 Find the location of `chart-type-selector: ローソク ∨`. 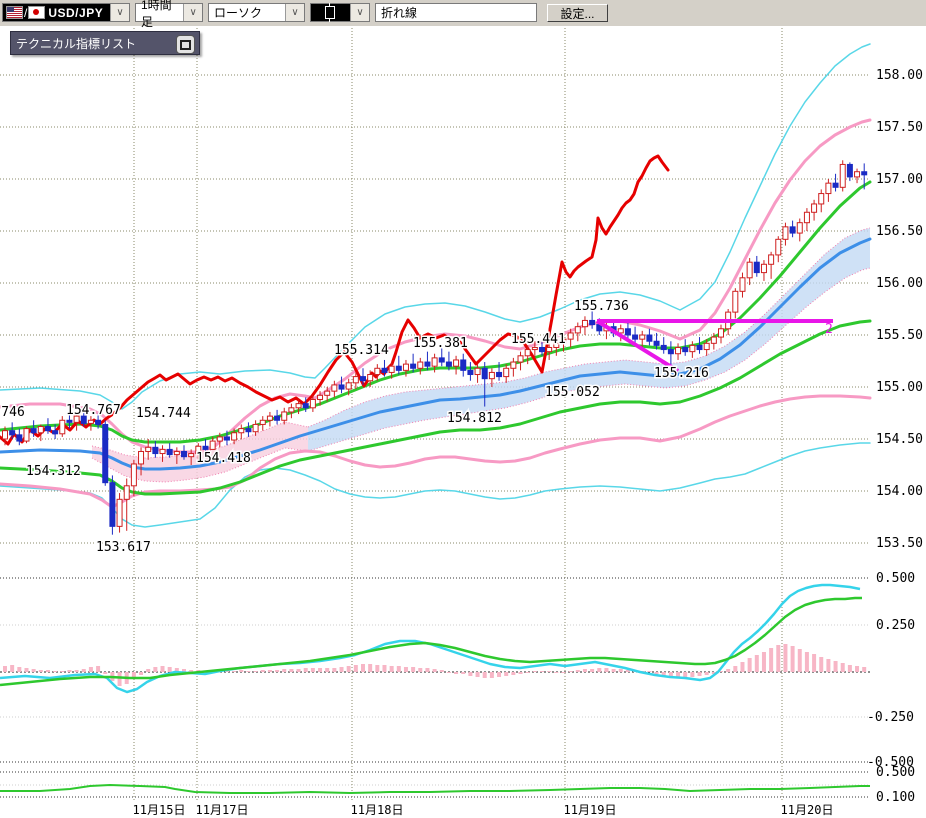

chart-type-selector: ローソク ∨ is located at coordinates (256, 12).